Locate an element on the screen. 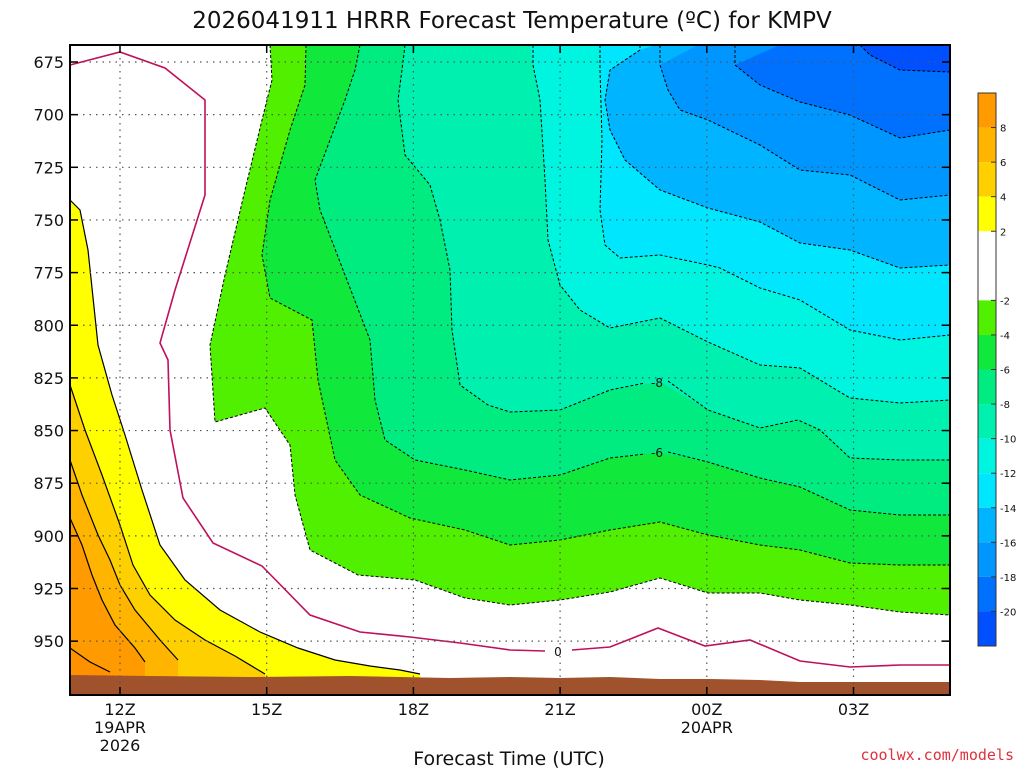 The height and width of the screenshot is (768, 1024). x-tick-label: 00Z is located at coordinates (706, 709).